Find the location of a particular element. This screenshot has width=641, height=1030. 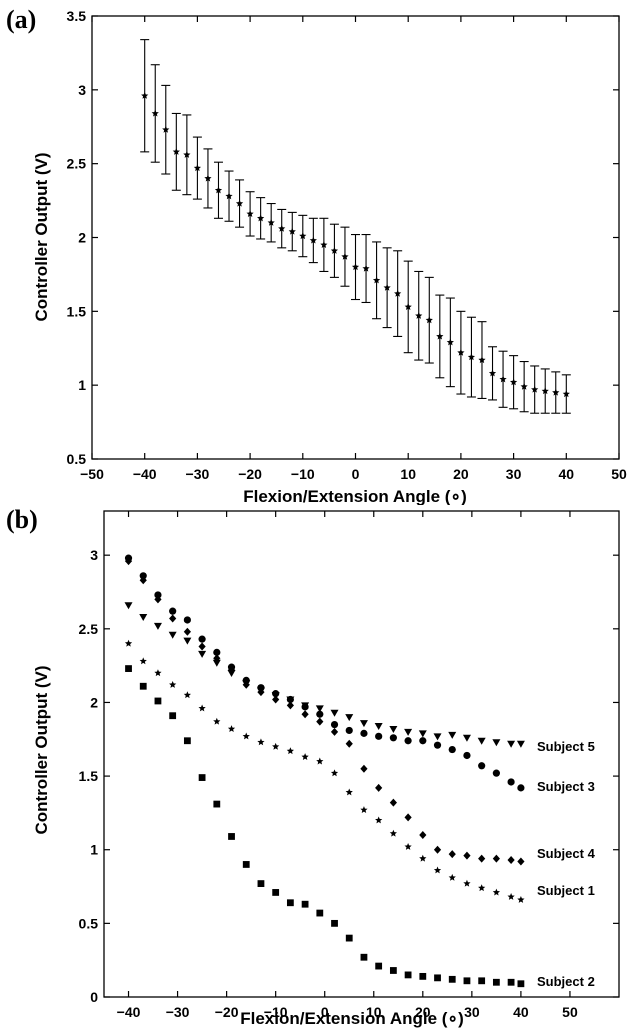

series-label-subject-5: Subject 5 is located at coordinates (566, 746).